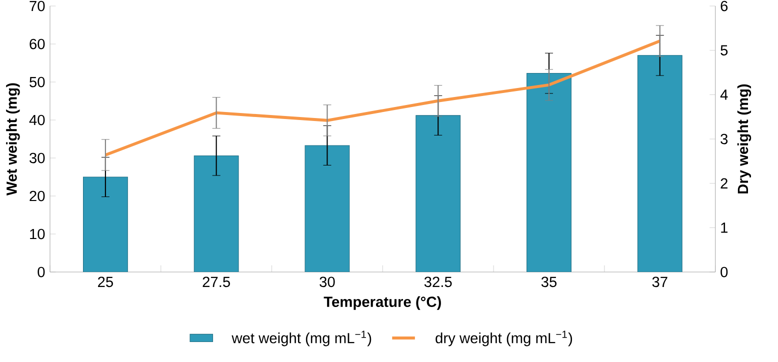 The width and height of the screenshot is (778, 362). Describe the element at coordinates (438, 282) in the screenshot. I see `x-tick-label: 32.5` at that location.